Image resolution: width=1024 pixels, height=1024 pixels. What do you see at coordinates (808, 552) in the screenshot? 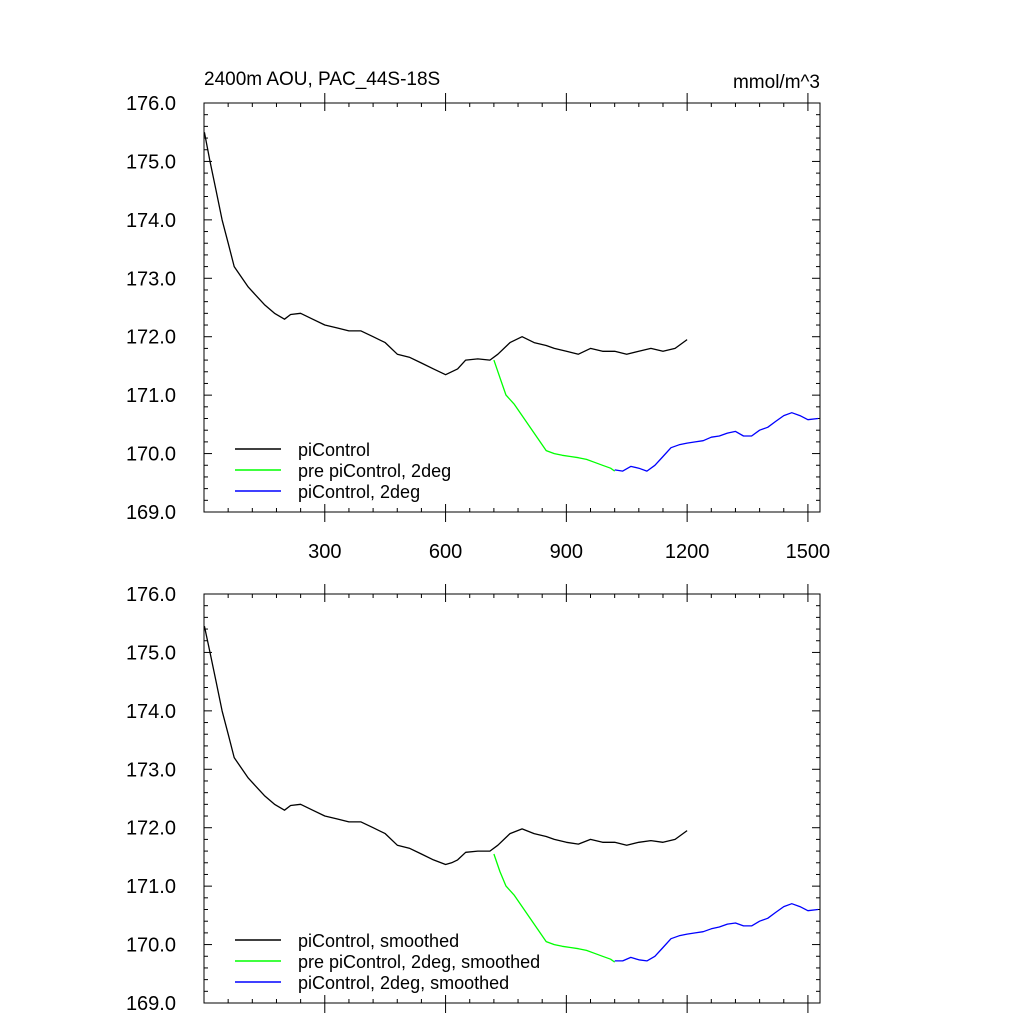
I see `x-tick-label: 1500` at bounding box center [808, 552].